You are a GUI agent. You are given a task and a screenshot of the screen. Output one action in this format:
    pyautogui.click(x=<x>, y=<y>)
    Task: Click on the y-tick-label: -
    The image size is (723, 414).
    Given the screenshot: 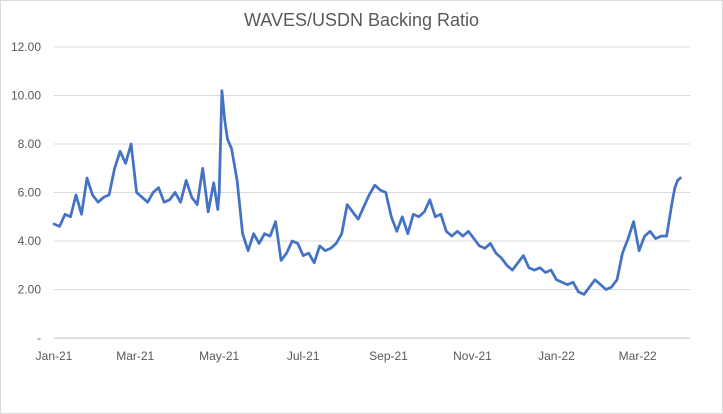 What is the action you would take?
    pyautogui.click(x=39, y=338)
    